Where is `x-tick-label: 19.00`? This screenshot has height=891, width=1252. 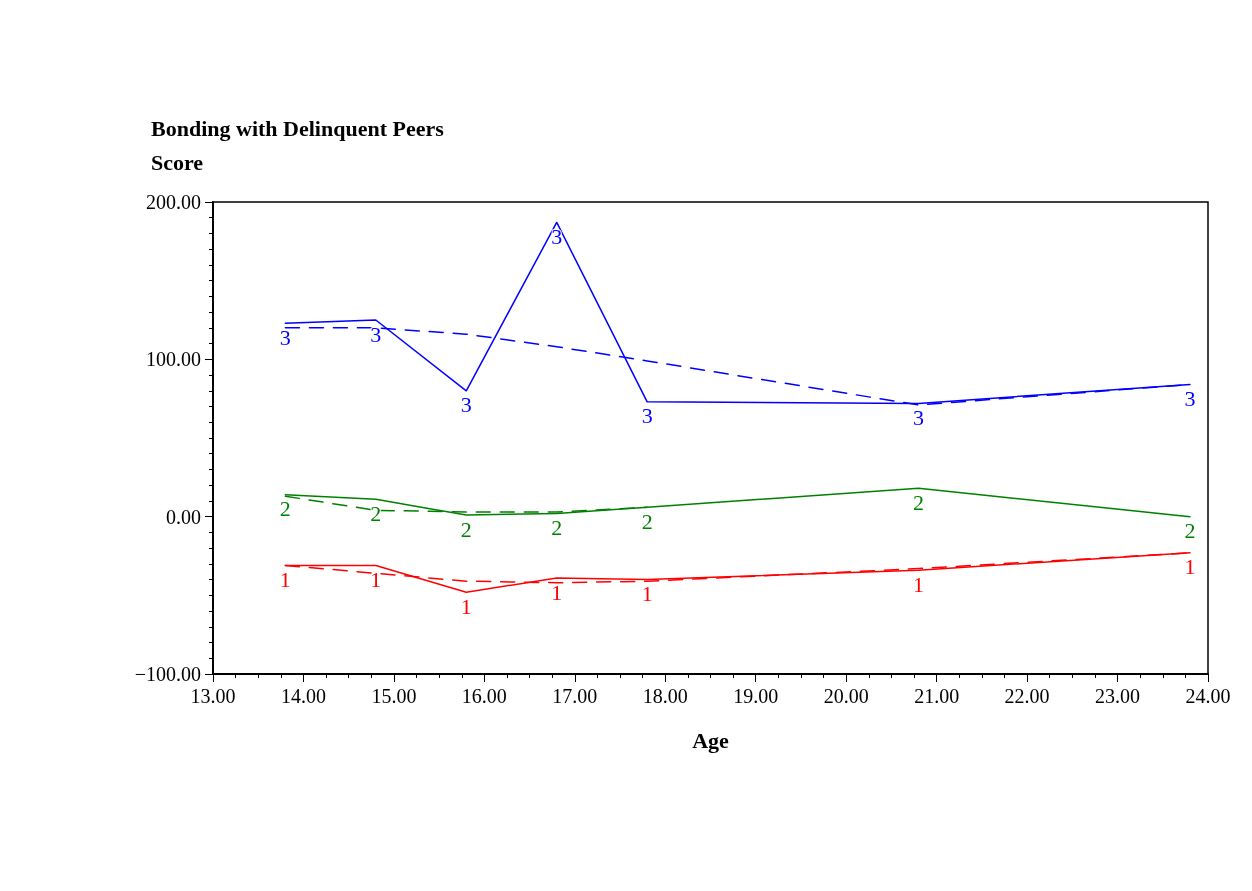 x-tick-label: 19.00 is located at coordinates (756, 696).